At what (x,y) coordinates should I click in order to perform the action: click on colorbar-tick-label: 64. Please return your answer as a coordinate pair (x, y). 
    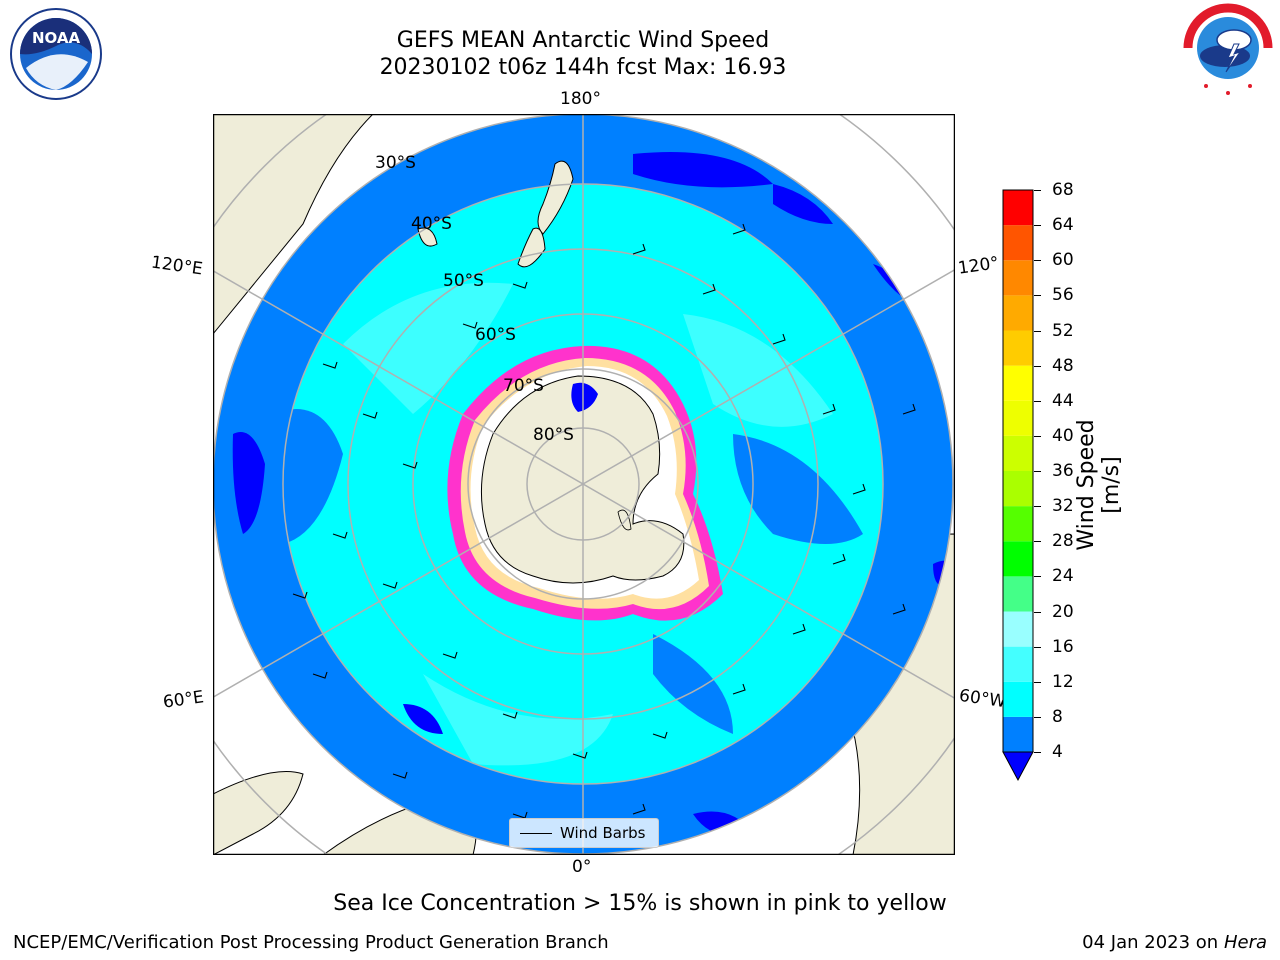
    Looking at the image, I should click on (1063, 225).